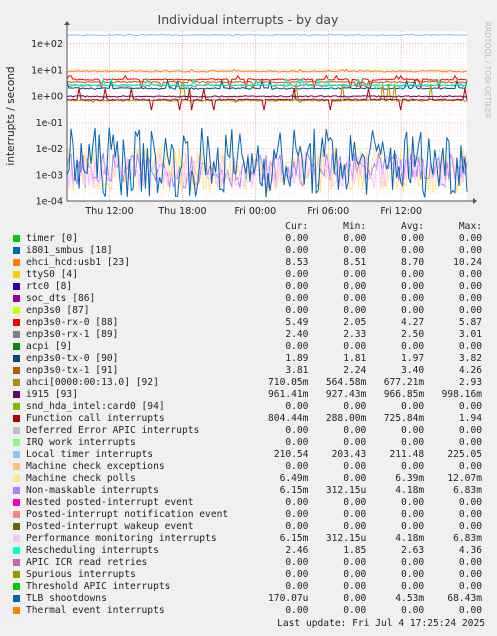 The width and height of the screenshot is (497, 636). Describe the element at coordinates (401, 211) in the screenshot. I see `x-tick-label: Fri 12:00` at that location.